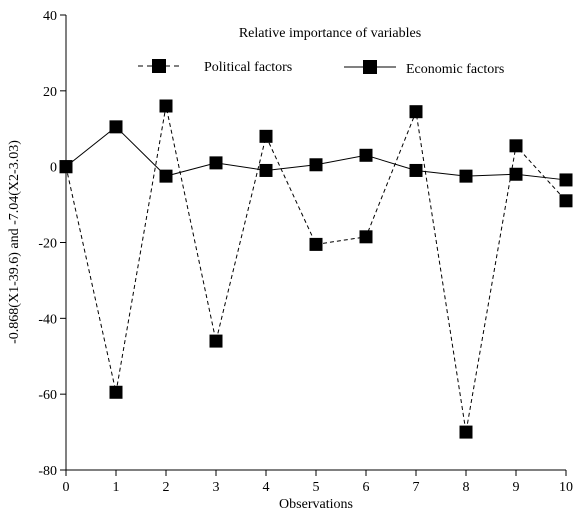 The width and height of the screenshot is (574, 512). Describe the element at coordinates (248, 67) in the screenshot. I see `legend-label-political: Political factors` at that location.